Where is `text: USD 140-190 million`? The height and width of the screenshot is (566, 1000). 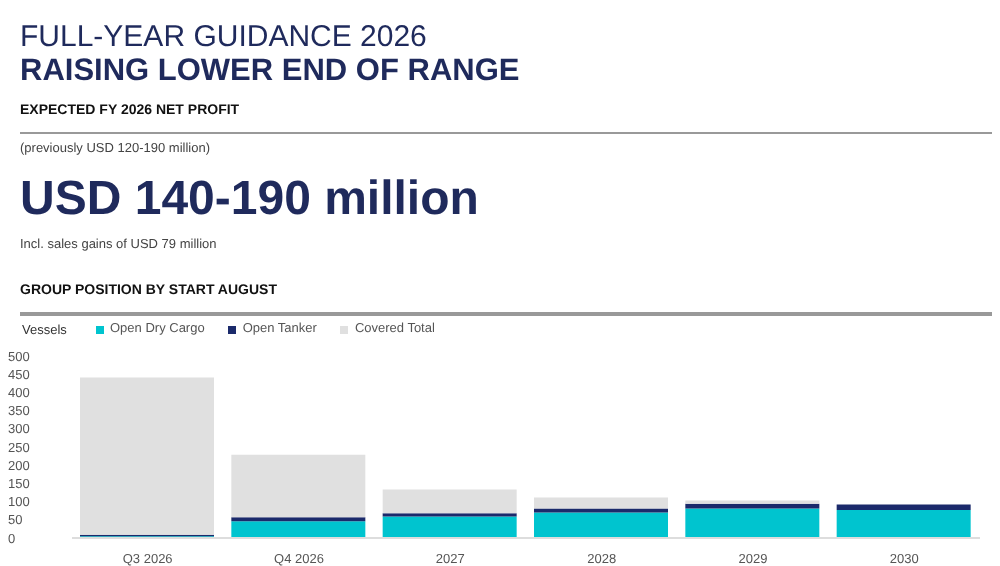
text: USD 140-190 million is located at coordinates (249, 199).